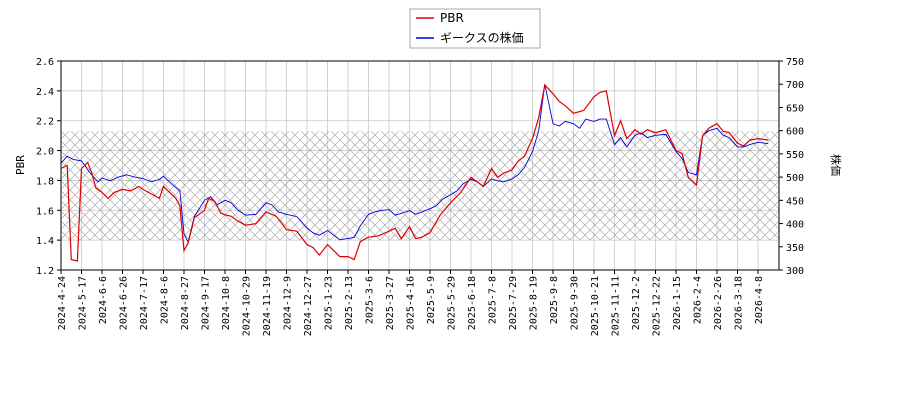 The height and width of the screenshot is (400, 900). What do you see at coordinates (45, 92) in the screenshot?
I see `left-tick-label: 2.4` at bounding box center [45, 92].